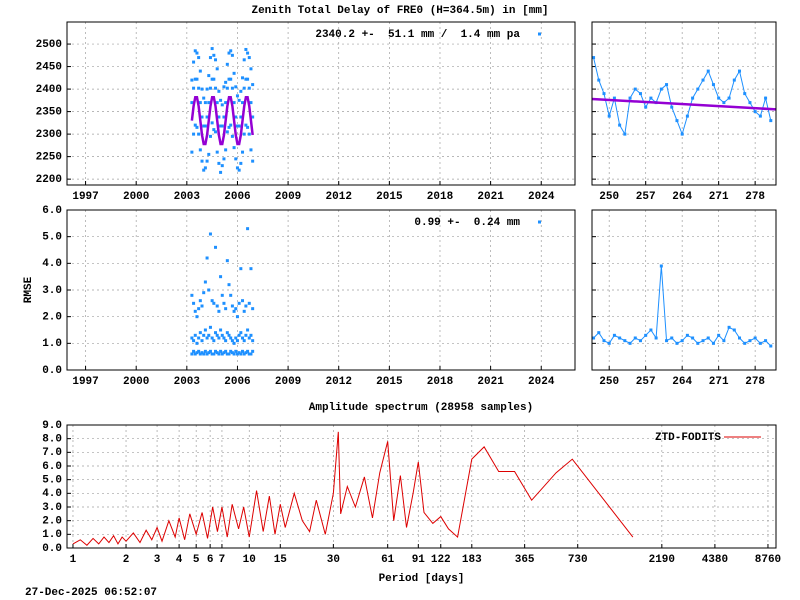  I want to click on x-tick-label: 3, so click(157, 560).